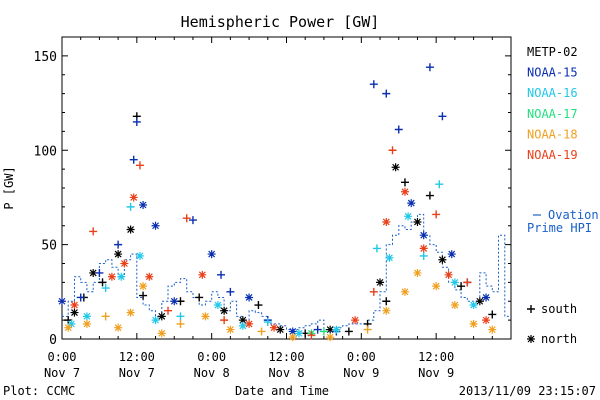  I want to click on legend-item: NOAA-17, so click(552, 114).